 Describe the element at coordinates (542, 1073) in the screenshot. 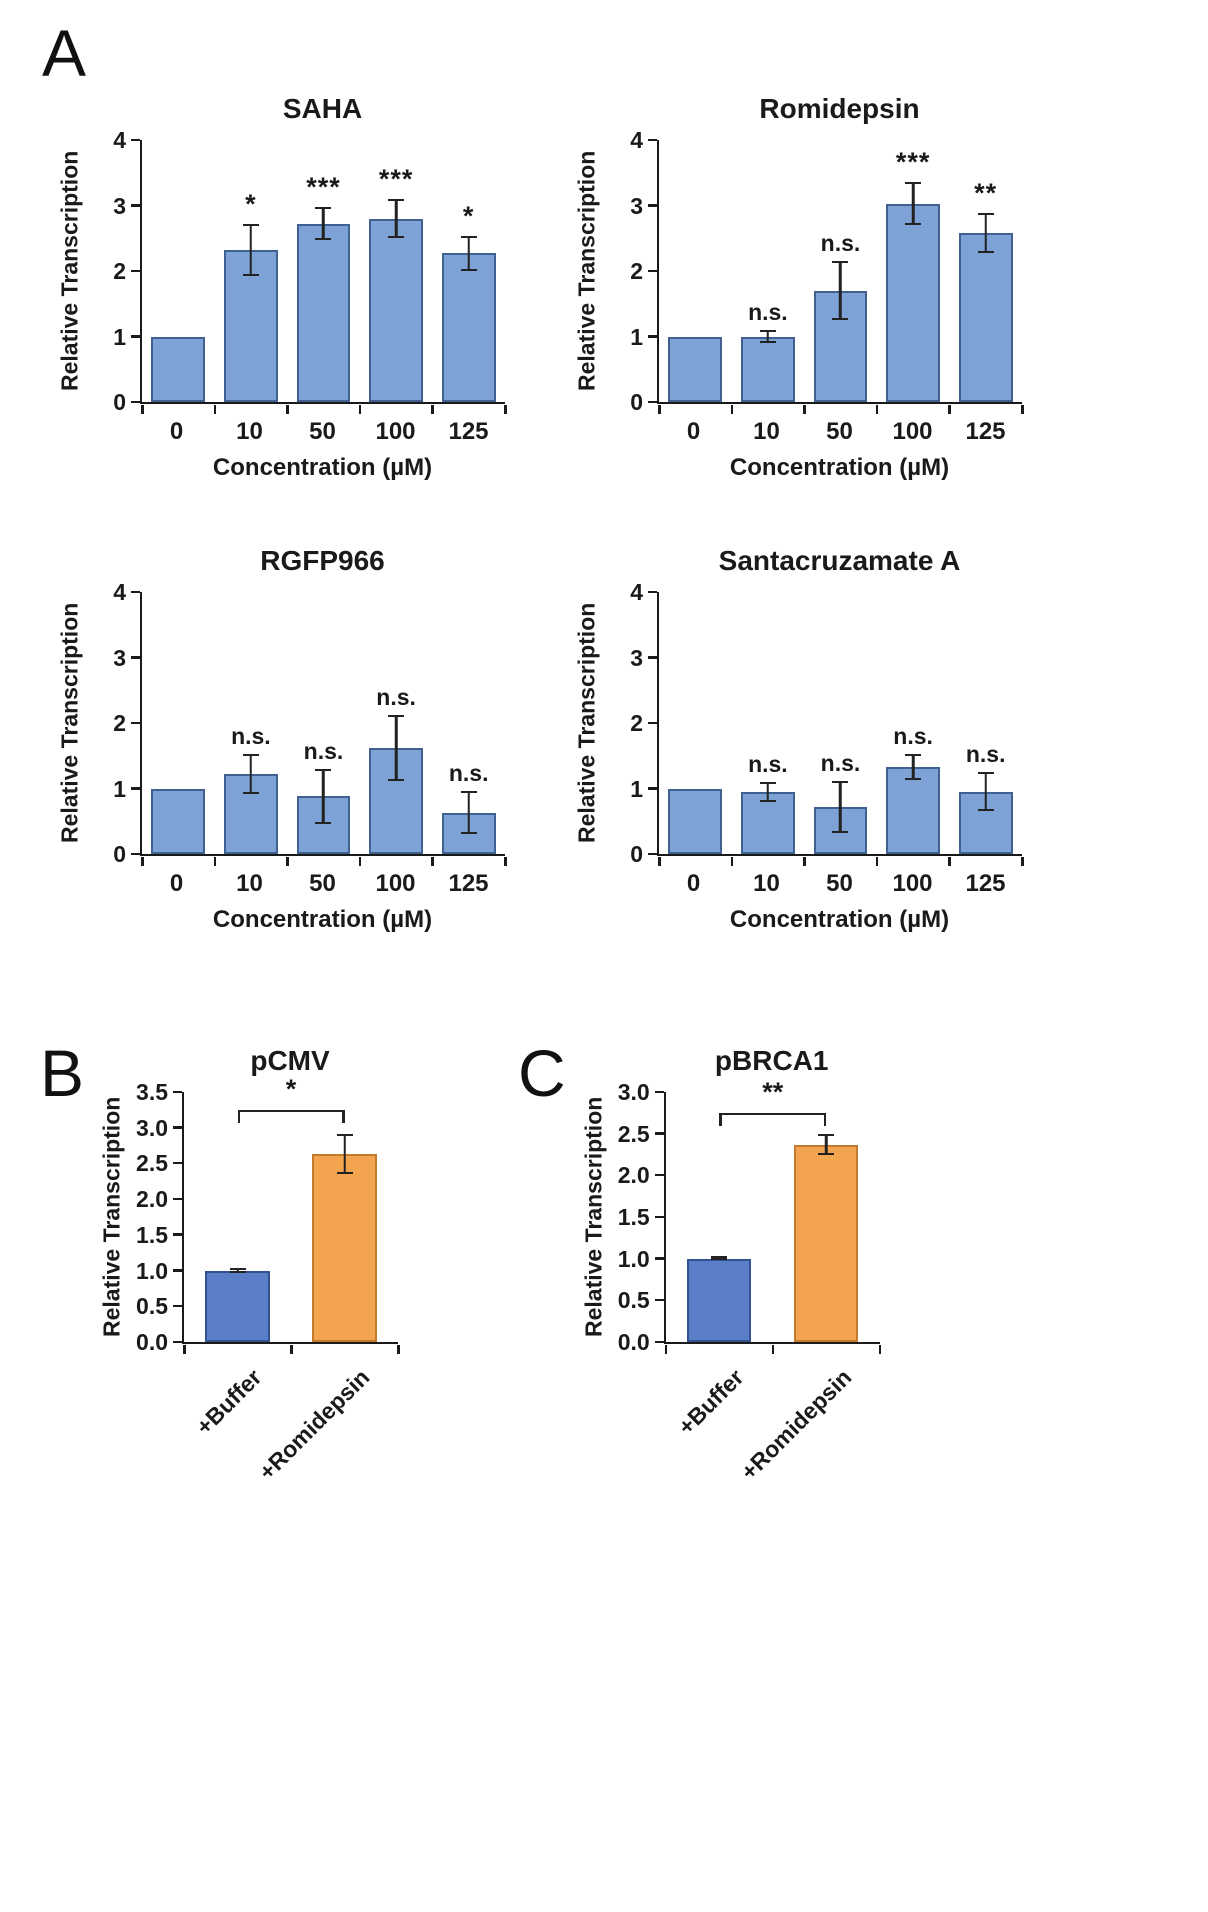

I see `panel-c-label: C` at that location.